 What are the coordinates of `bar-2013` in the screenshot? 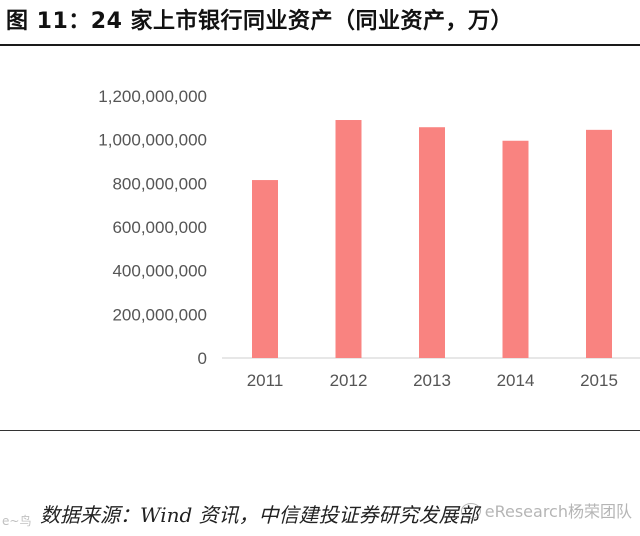 It's located at (432, 242).